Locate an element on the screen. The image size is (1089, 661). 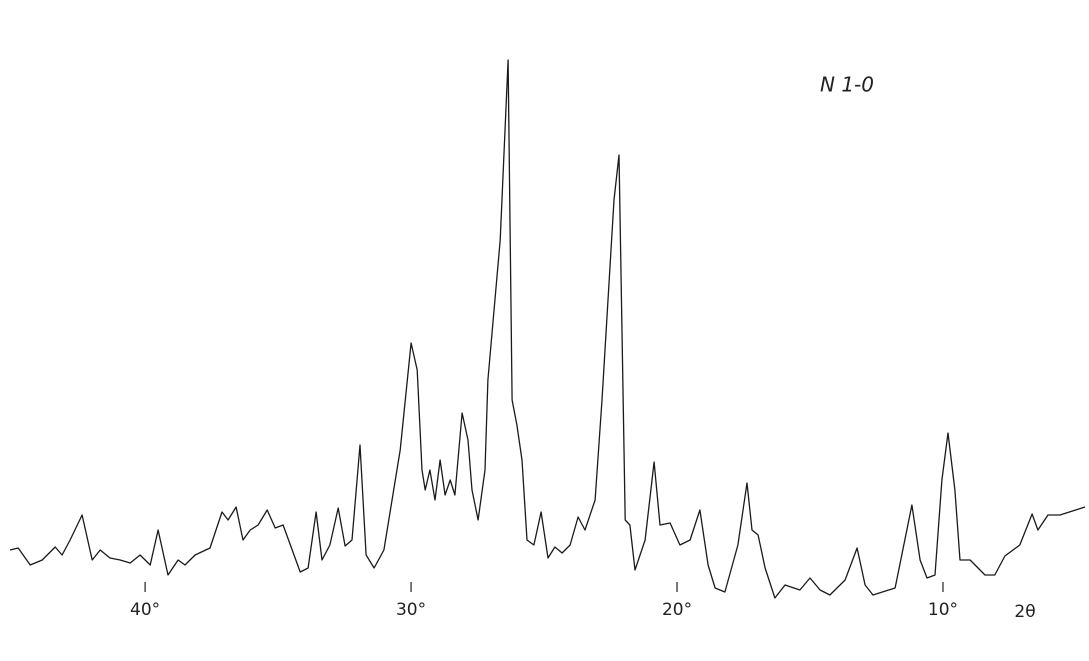
x-axis-label: 2θ is located at coordinates (1024, 612).